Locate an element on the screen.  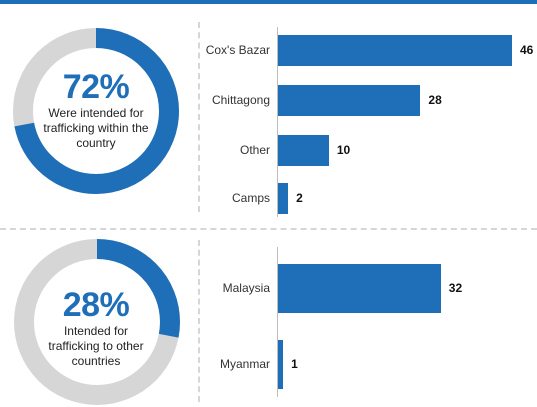
column-divider-top is located at coordinates (199, 117).